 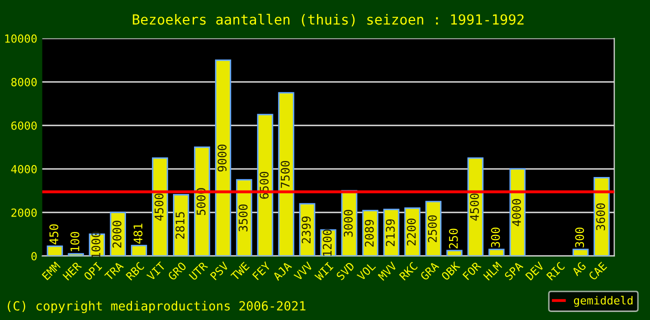 What do you see at coordinates (408, 271) in the screenshot?
I see `x-tick-label: RKC` at bounding box center [408, 271].